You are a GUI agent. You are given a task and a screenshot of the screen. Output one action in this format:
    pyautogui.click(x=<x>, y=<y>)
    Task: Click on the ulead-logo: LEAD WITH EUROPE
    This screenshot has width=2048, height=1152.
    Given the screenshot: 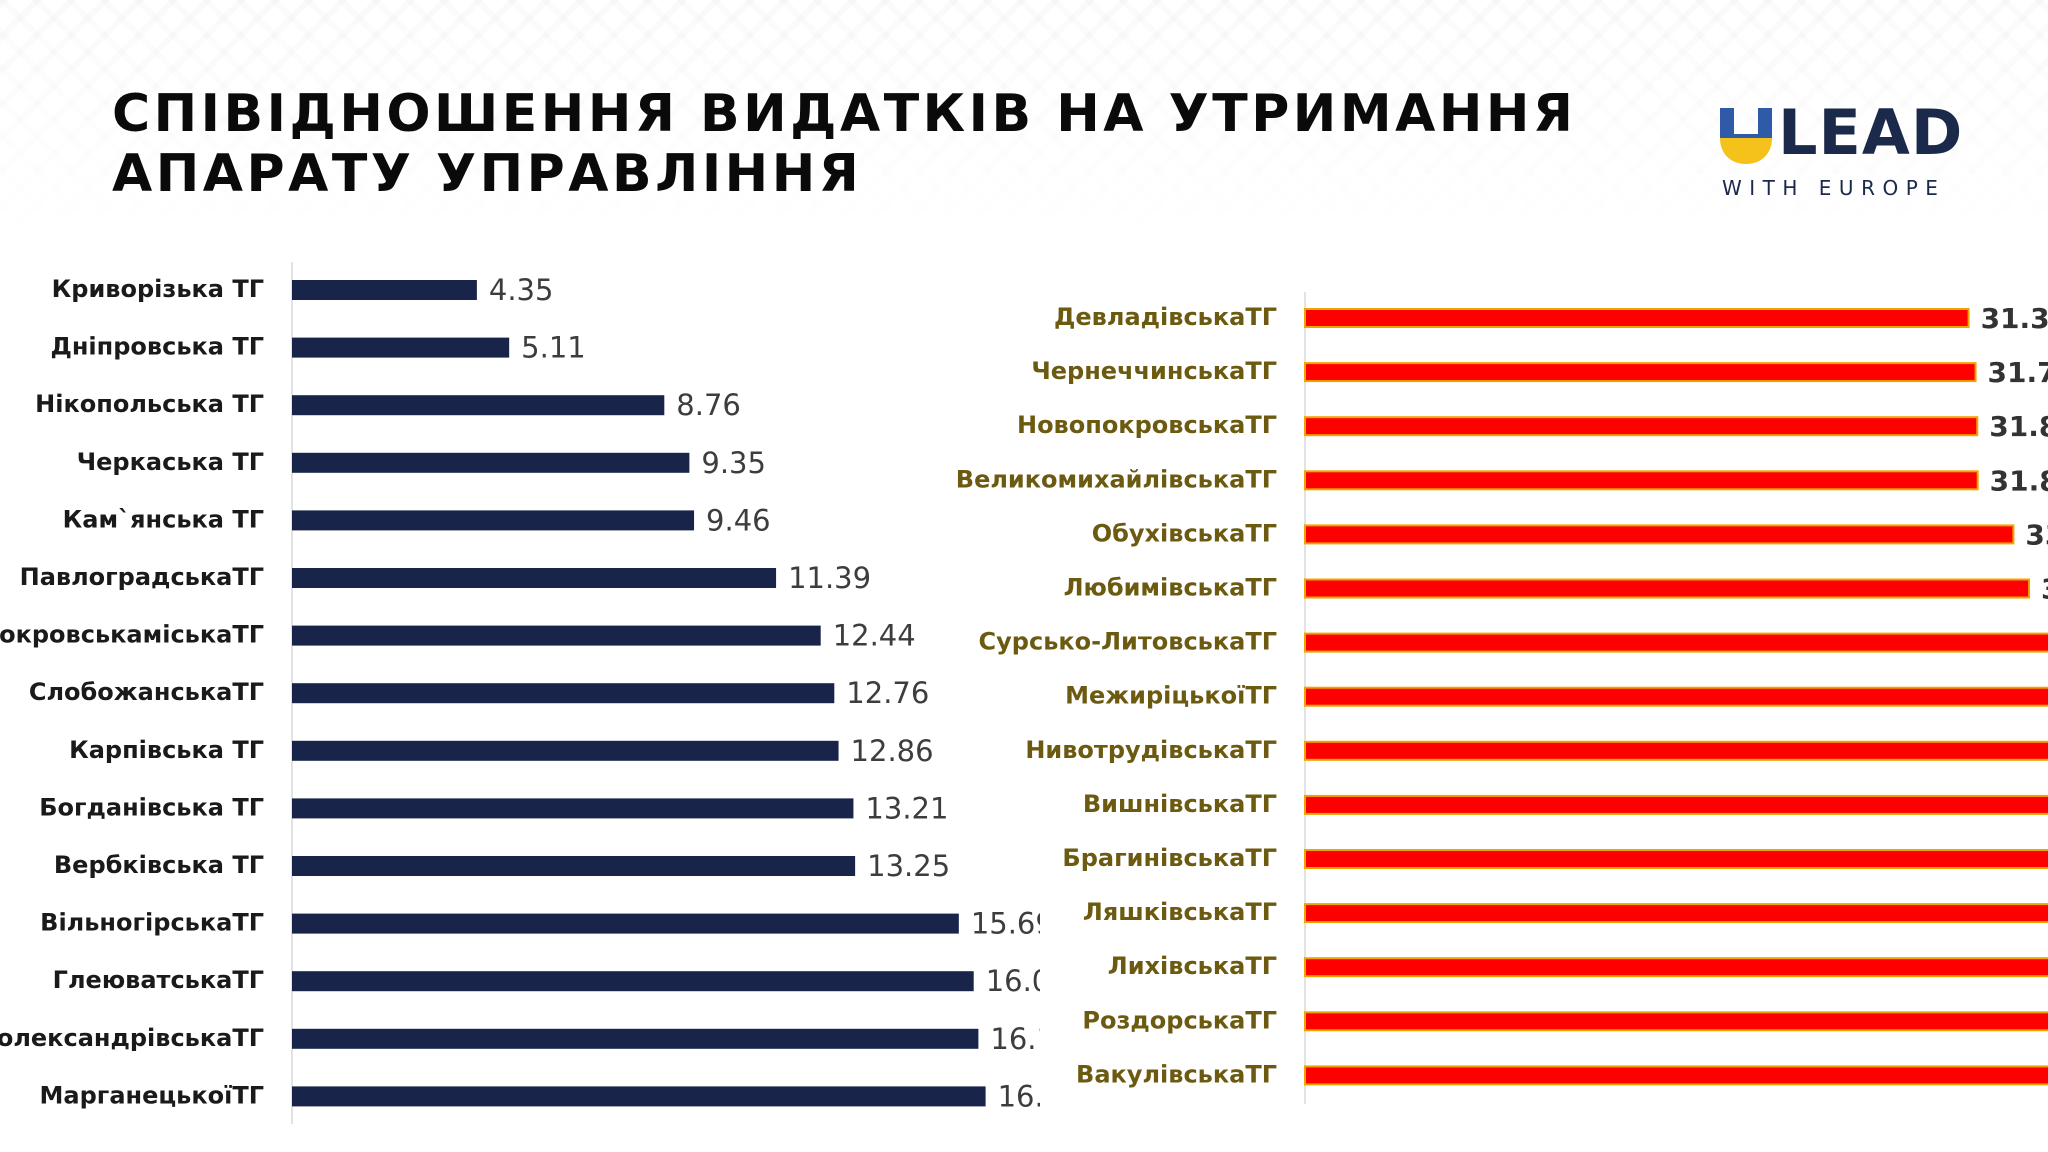 What is the action you would take?
    pyautogui.click(x=1851, y=151)
    